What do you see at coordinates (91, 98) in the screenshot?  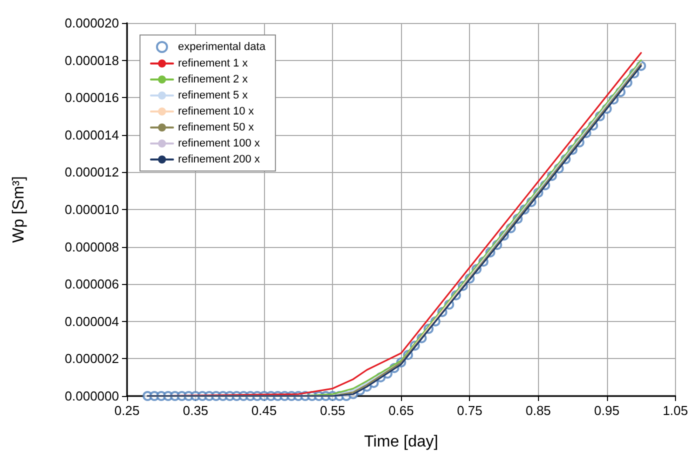 I see `y-tick-label: 0.000016` at bounding box center [91, 98].